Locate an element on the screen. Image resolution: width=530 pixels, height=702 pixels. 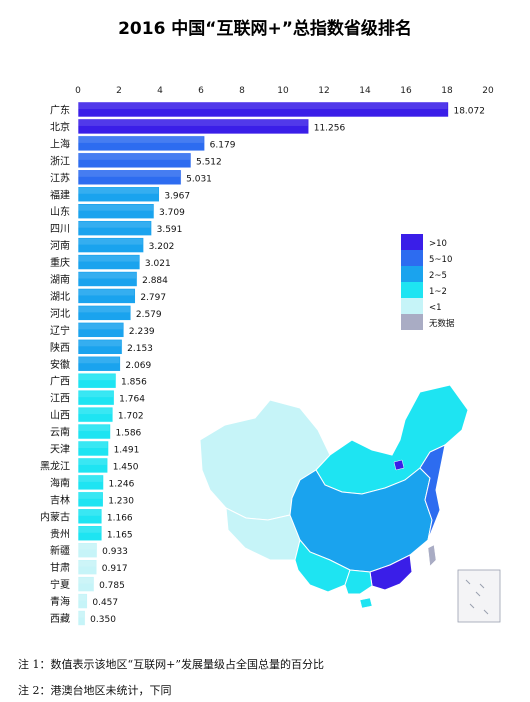
map-region-taiwan is located at coordinates (432, 555).